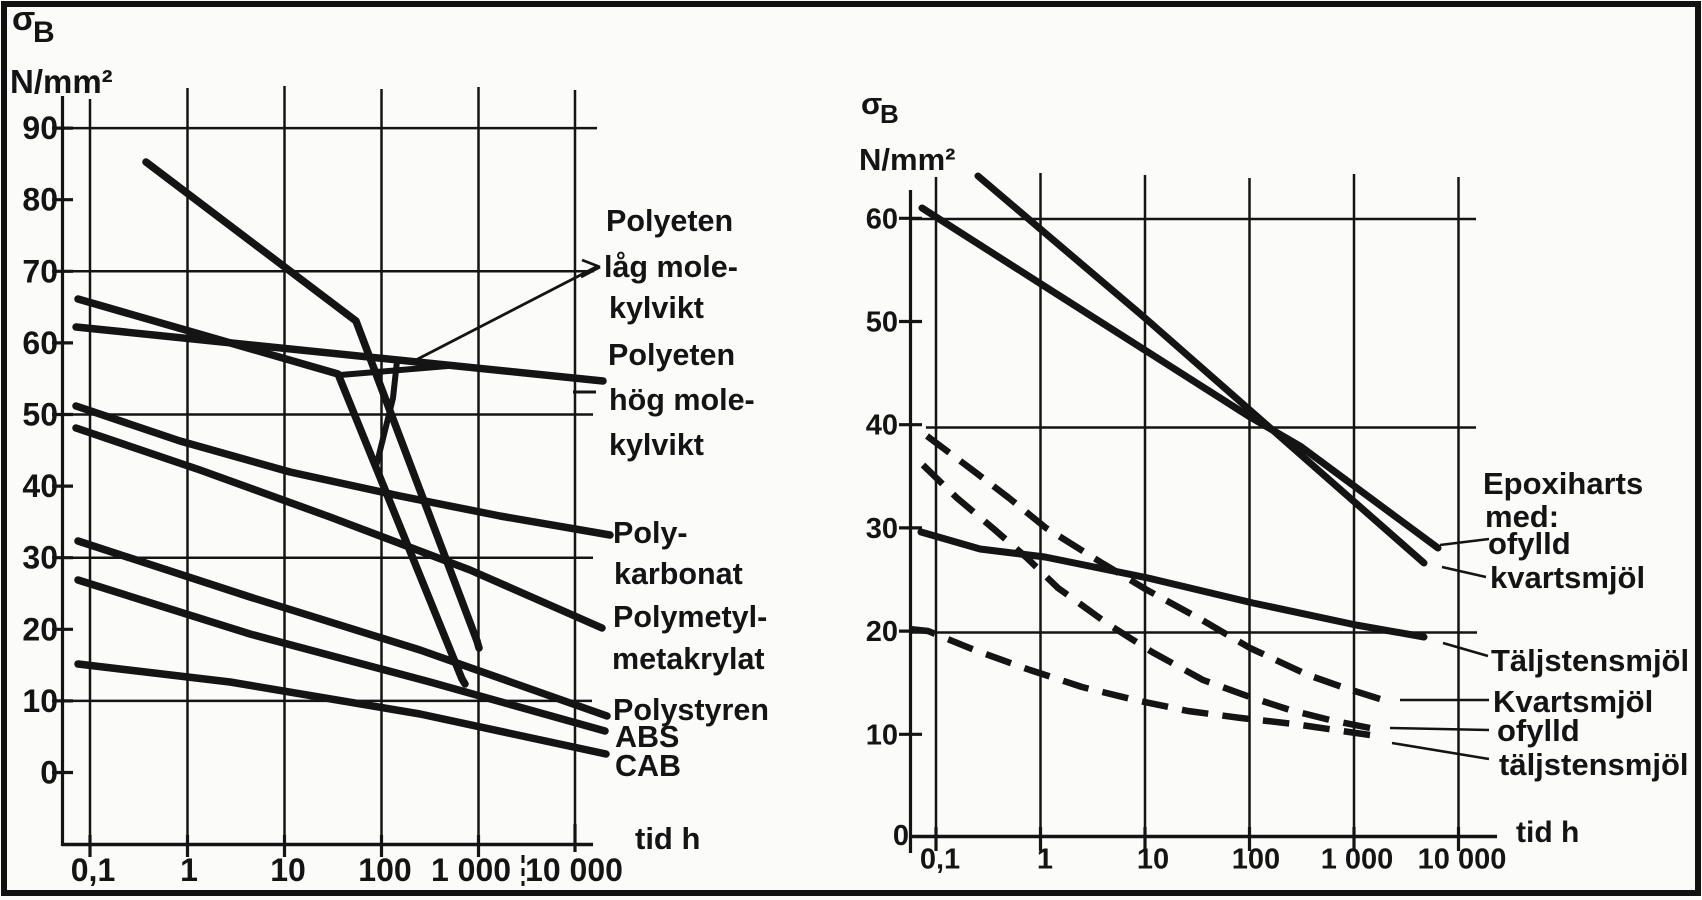 This screenshot has height=900, width=1702. I want to click on svg-text: kvartsmjöl, so click(1567, 577).